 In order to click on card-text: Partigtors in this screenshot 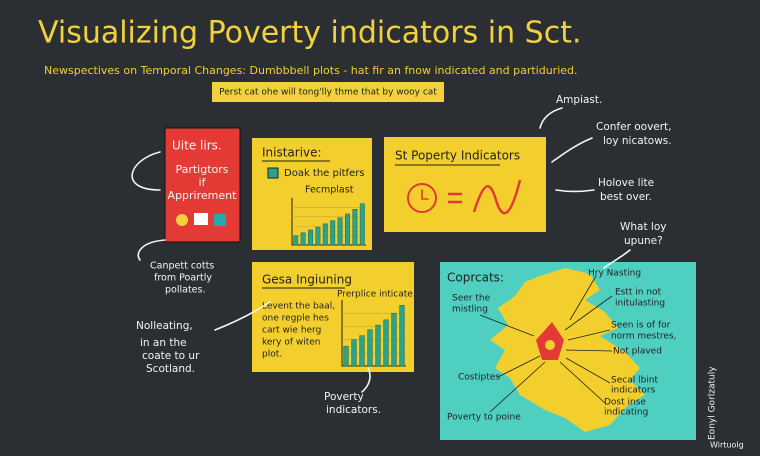, I will do `click(201, 169)`.